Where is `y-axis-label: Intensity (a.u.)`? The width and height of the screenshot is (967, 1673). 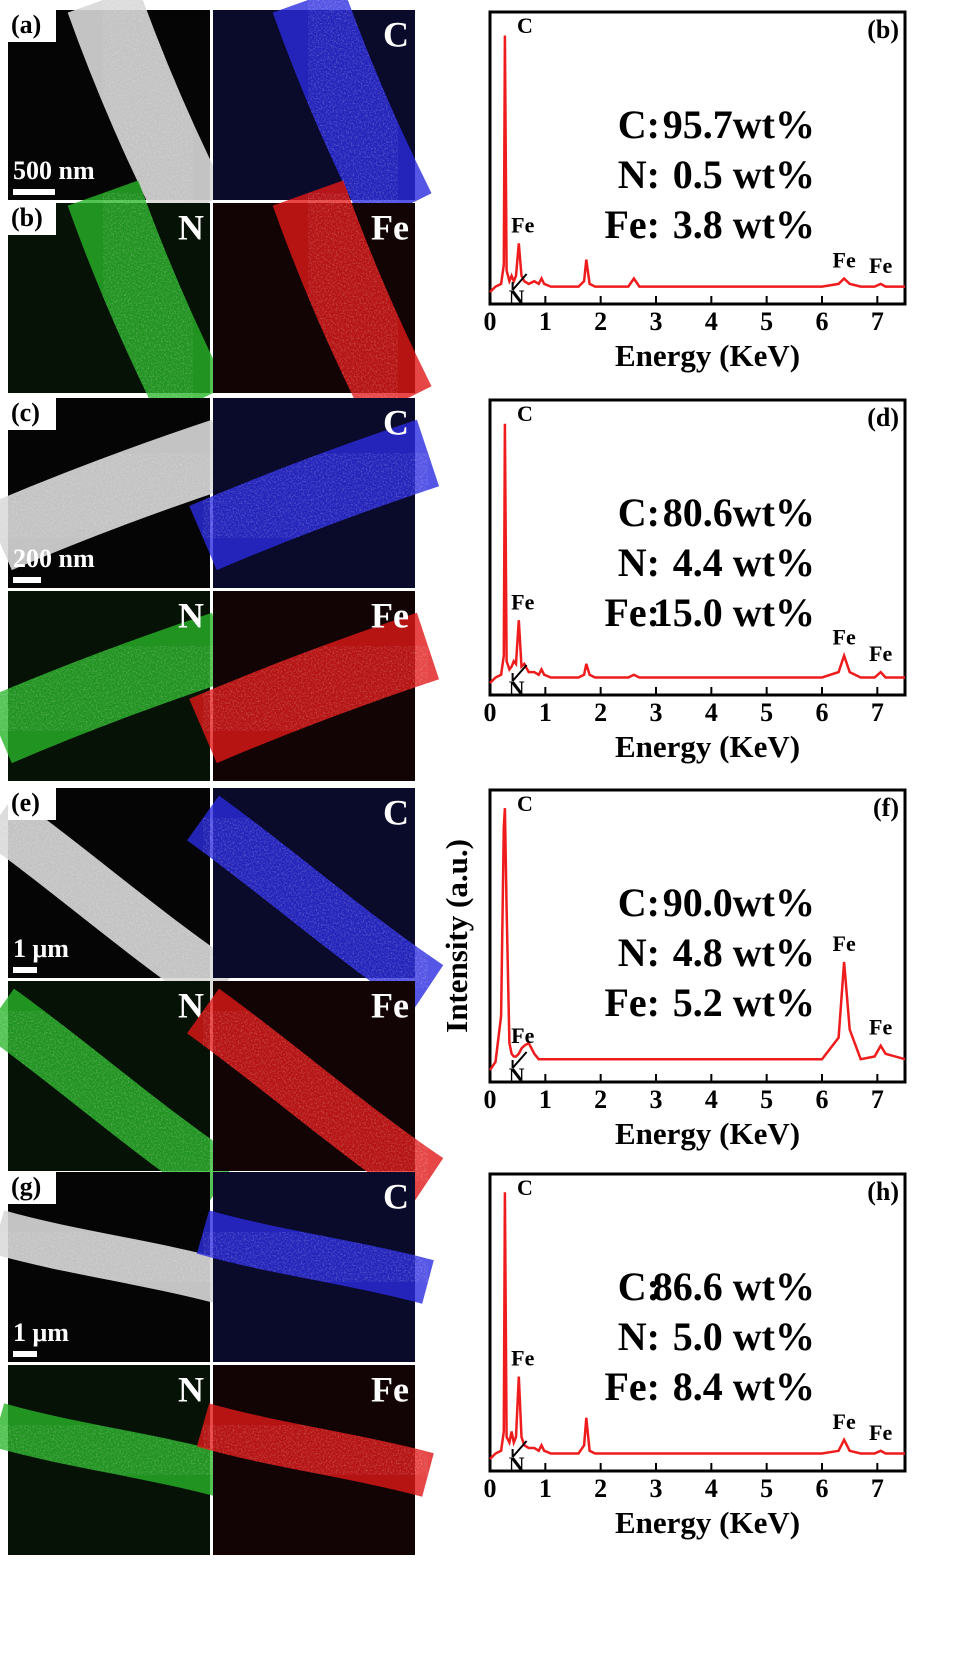 y-axis-label: Intensity (a.u.) is located at coordinates (456, 936).